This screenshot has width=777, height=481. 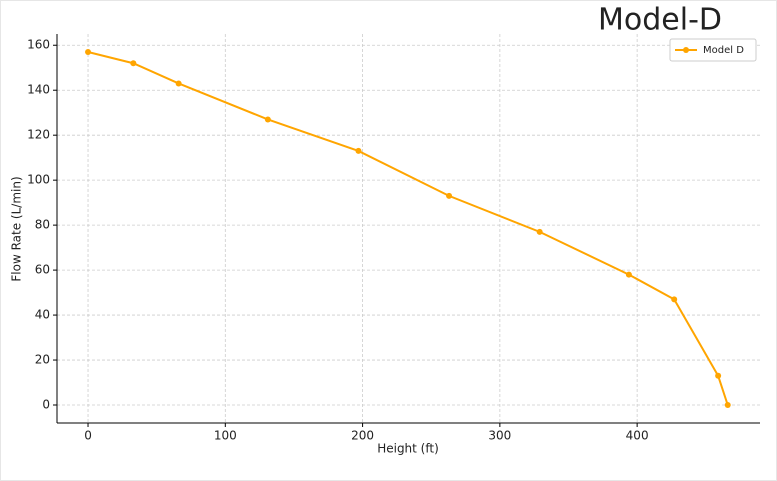 What do you see at coordinates (686, 50) in the screenshot?
I see `legend-marker` at bounding box center [686, 50].